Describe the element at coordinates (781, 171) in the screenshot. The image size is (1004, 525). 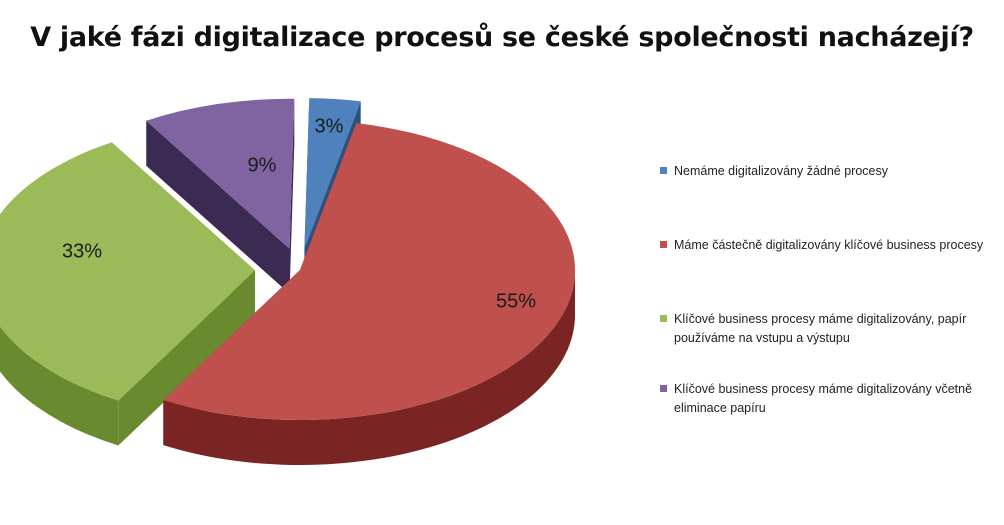
I see `legend-label: Nemáme digitalizovány žádné procesy` at that location.